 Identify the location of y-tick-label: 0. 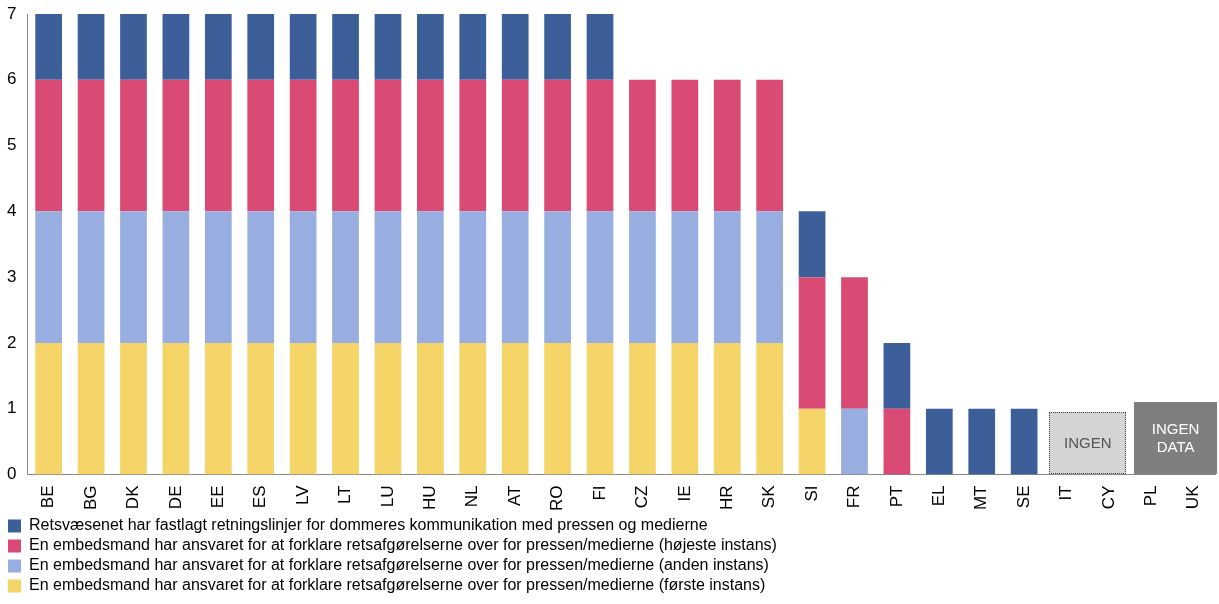
(11, 474).